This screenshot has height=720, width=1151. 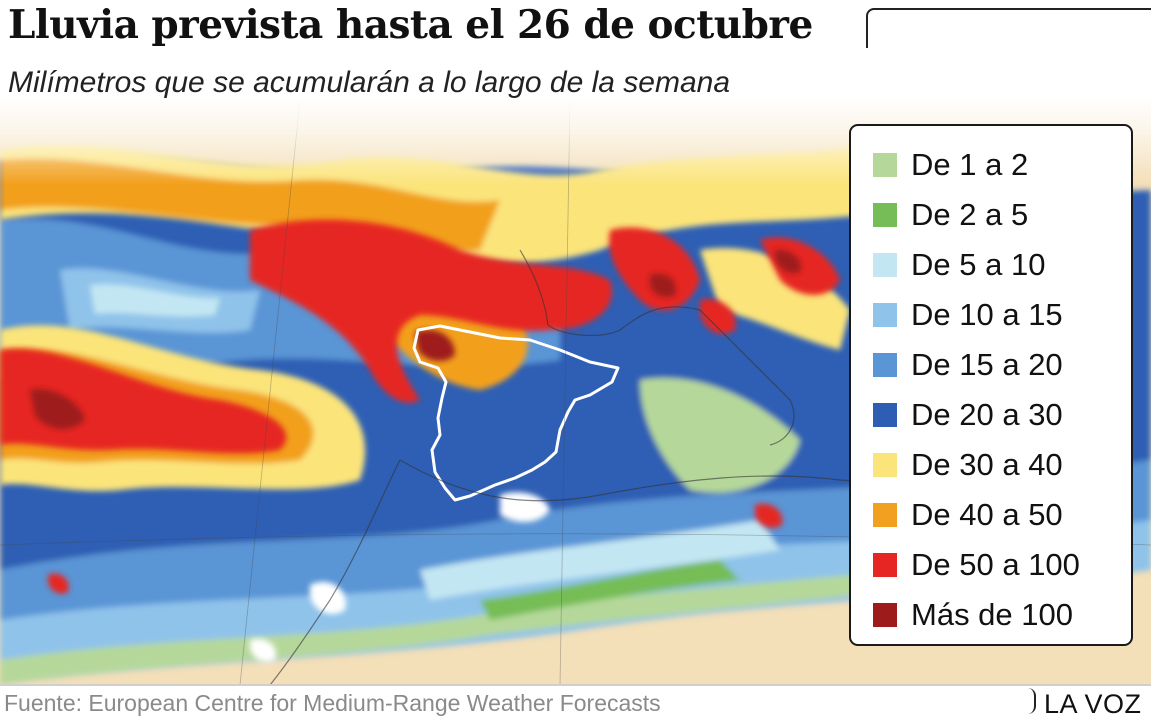 What do you see at coordinates (788, 261) in the screenshot?
I see `band-over-100-adriatic` at bounding box center [788, 261].